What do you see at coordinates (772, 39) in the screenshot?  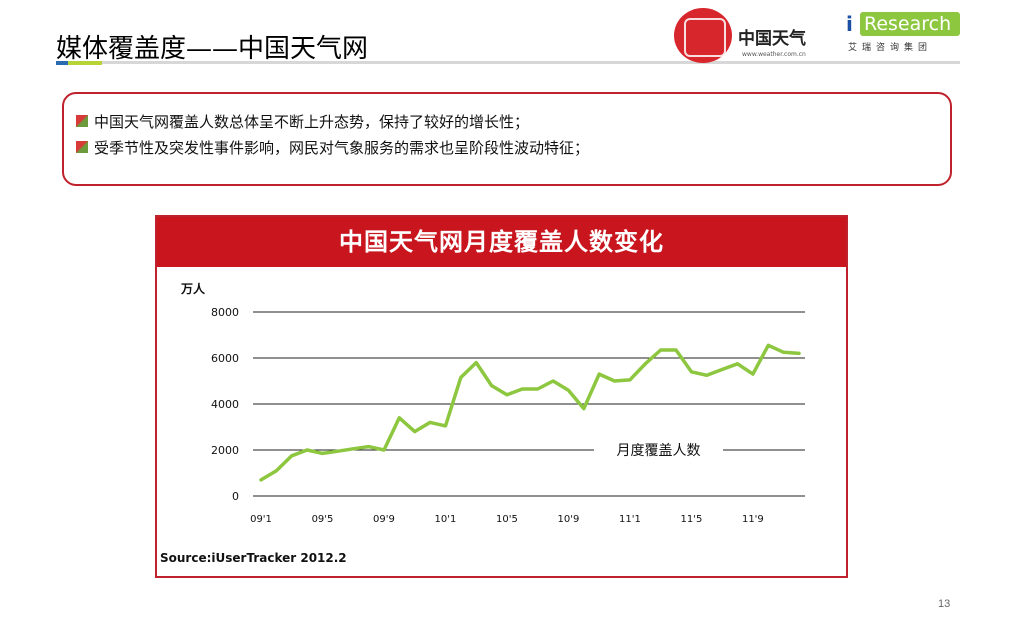 I see `weather-logo-name: 中国天气` at bounding box center [772, 39].